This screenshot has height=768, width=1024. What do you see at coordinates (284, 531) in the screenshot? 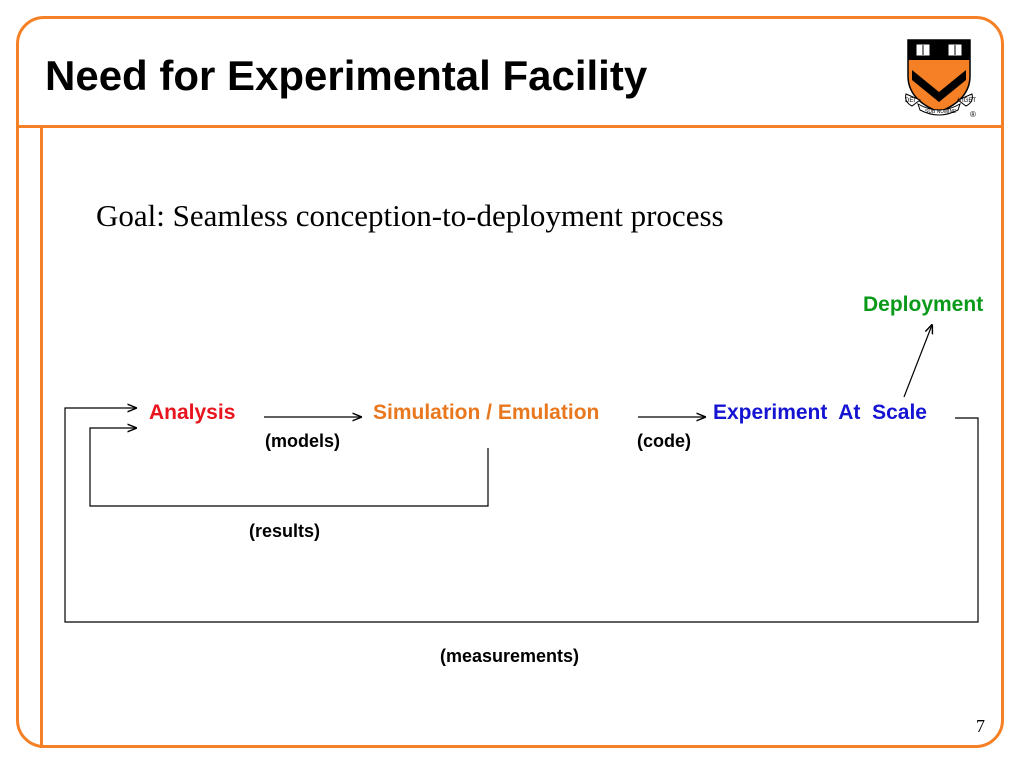
I see `edge-label-results: (results)` at bounding box center [284, 531].